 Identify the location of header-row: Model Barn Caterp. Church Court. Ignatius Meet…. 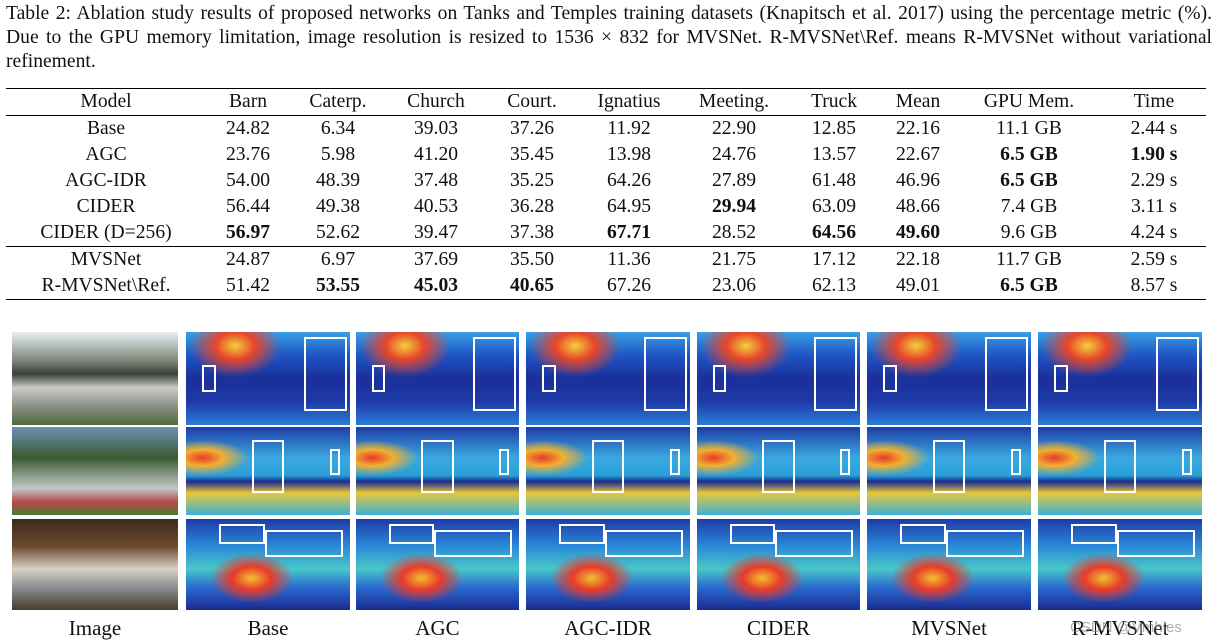
(606, 102).